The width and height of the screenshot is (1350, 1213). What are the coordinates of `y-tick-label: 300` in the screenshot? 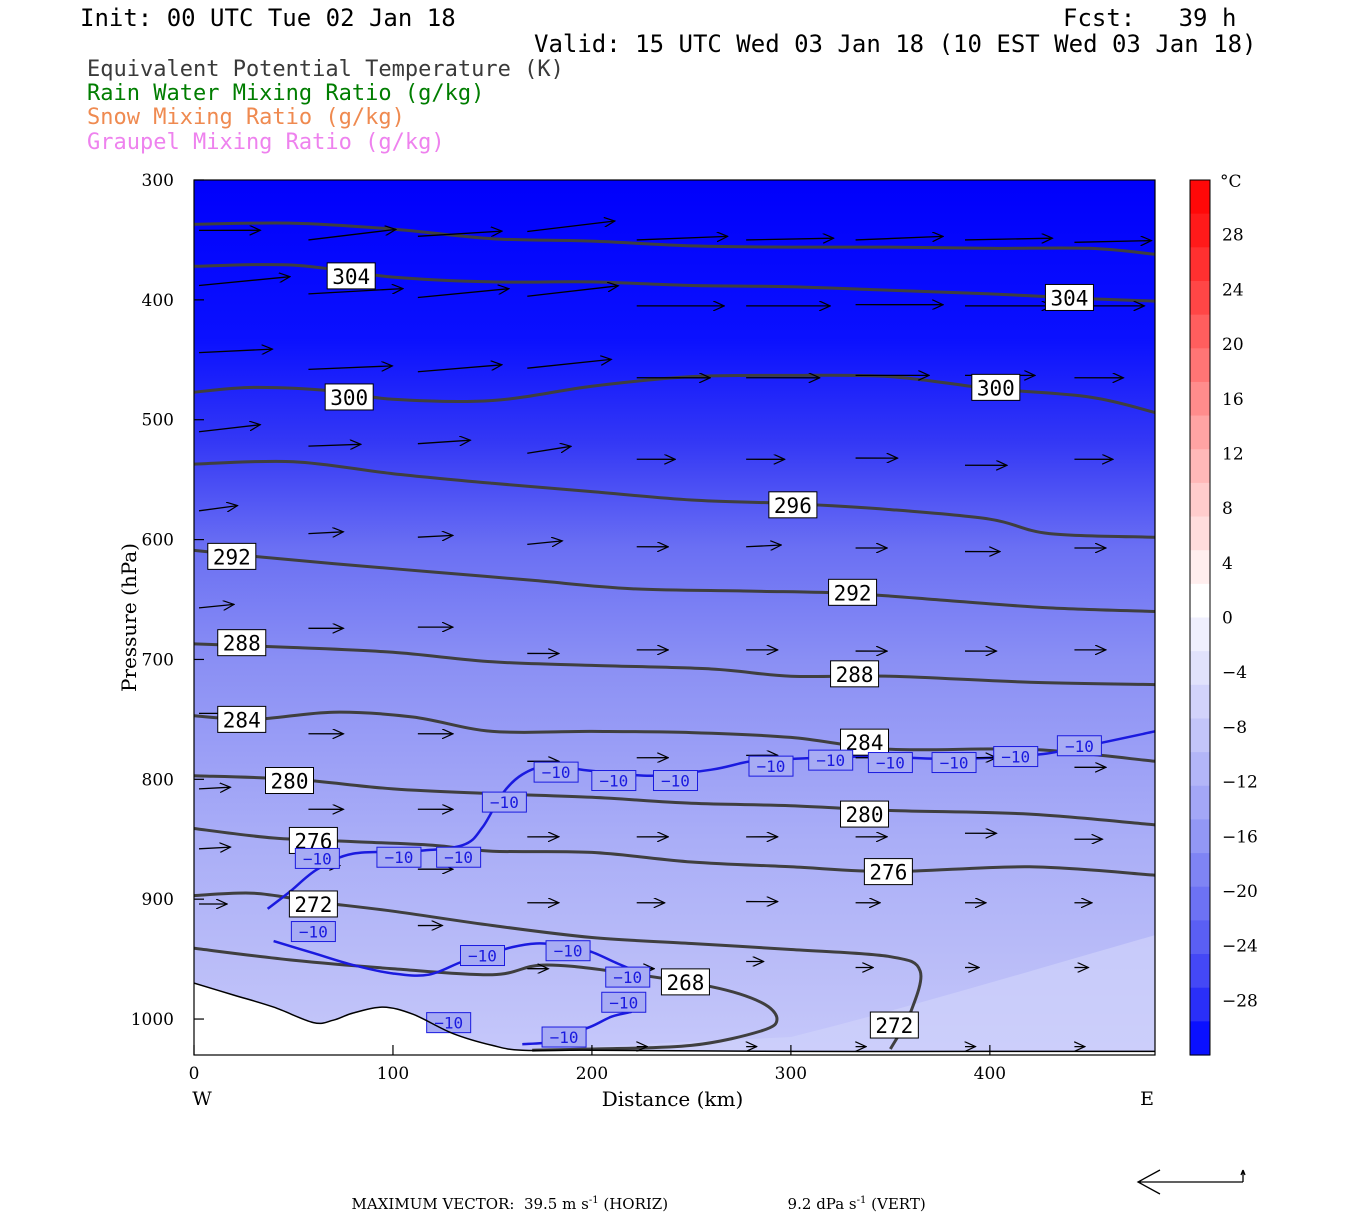 It's located at (158, 181).